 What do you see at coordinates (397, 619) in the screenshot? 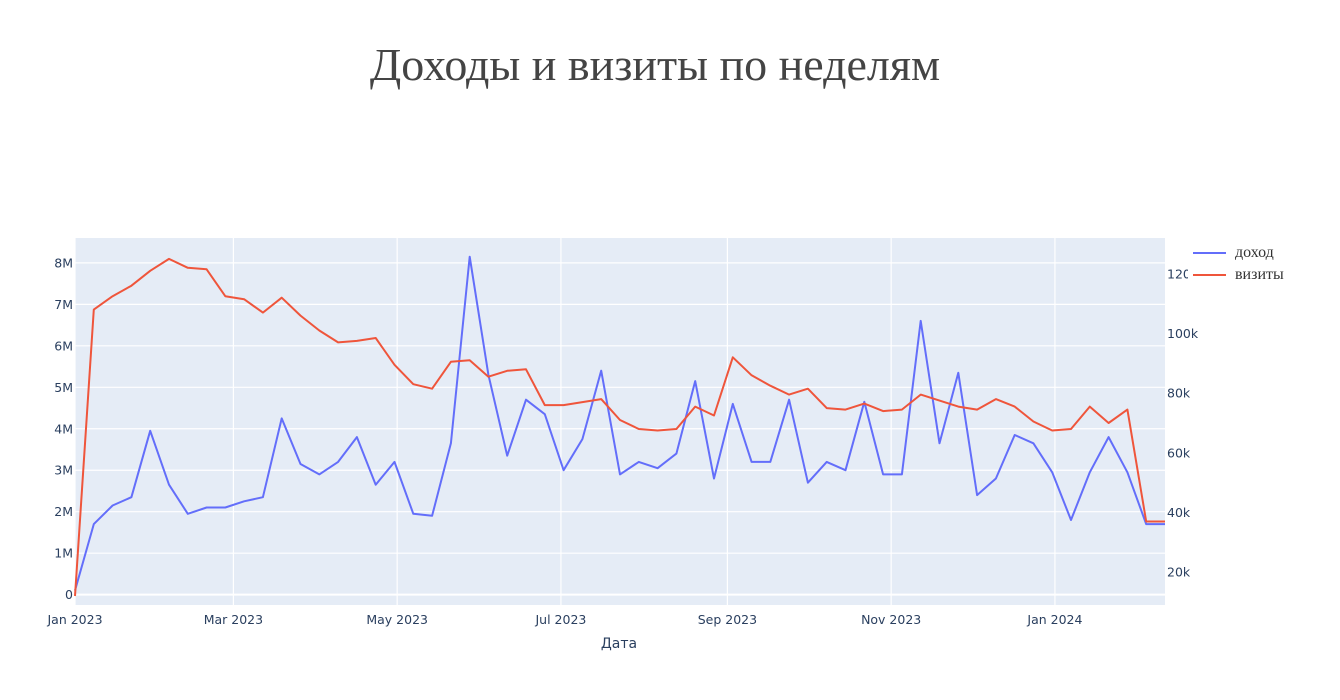
I see `x-tick-label: May 2023` at bounding box center [397, 619].